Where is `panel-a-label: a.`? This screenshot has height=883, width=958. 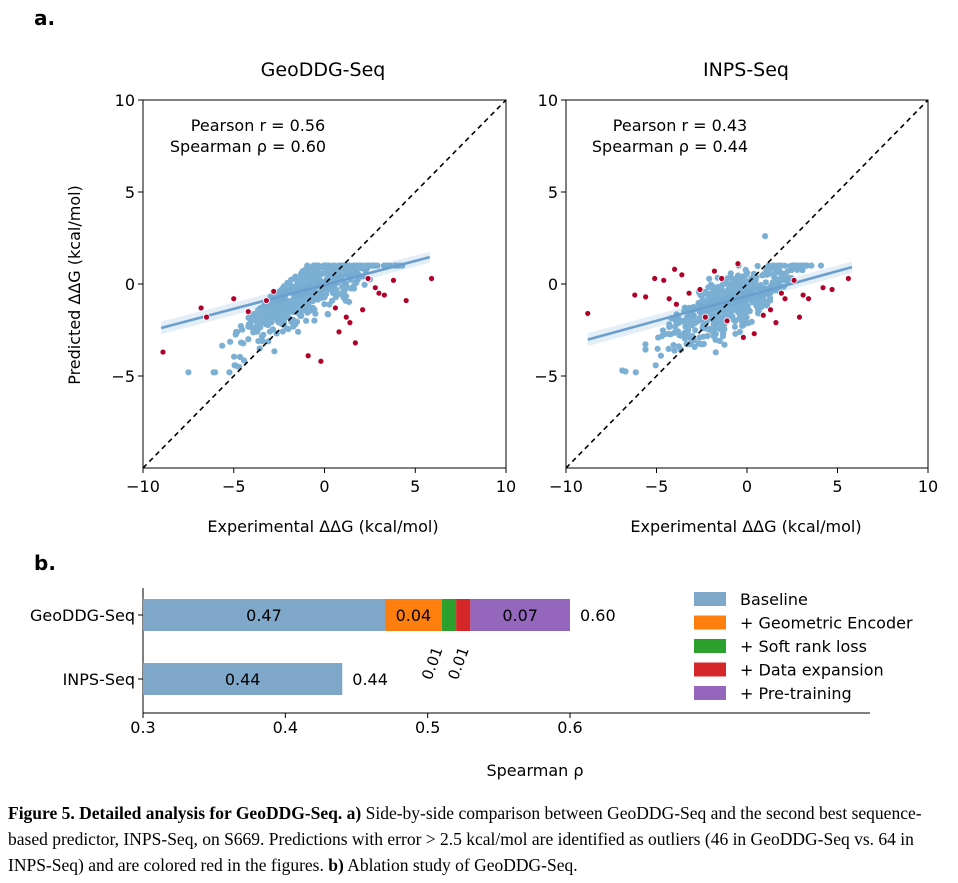 panel-a-label: a. is located at coordinates (44, 18).